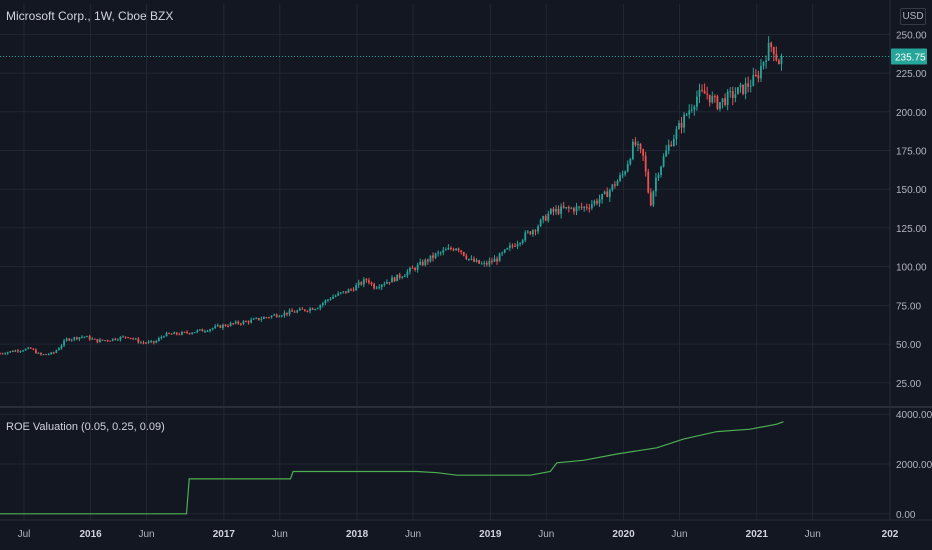 This screenshot has width=932, height=550. What do you see at coordinates (913, 16) in the screenshot?
I see `currency-badge: USD` at bounding box center [913, 16].